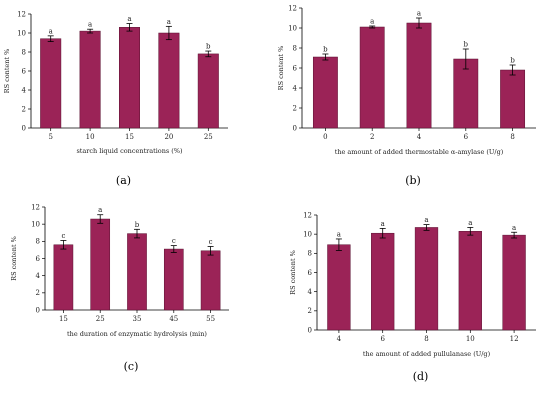 The height and width of the screenshot is (403, 550). What do you see at coordinates (173, 319) in the screenshot?
I see `x-tick-label: 45` at bounding box center [173, 319].